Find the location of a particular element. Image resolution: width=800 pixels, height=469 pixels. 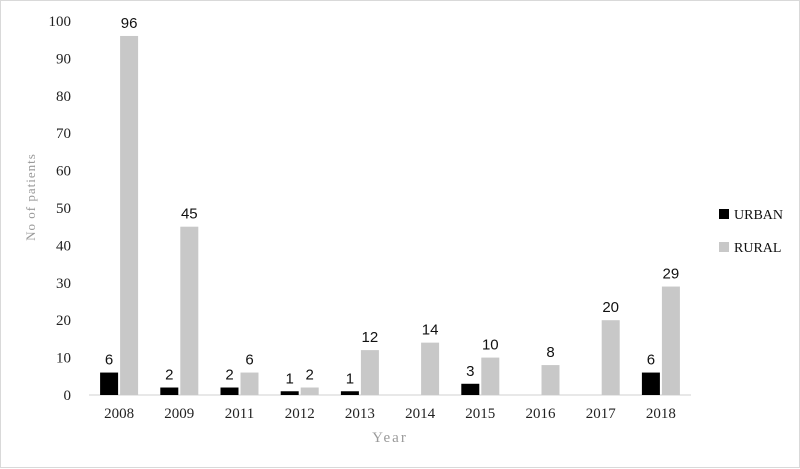

legend-swatch-rural is located at coordinates (724, 247).